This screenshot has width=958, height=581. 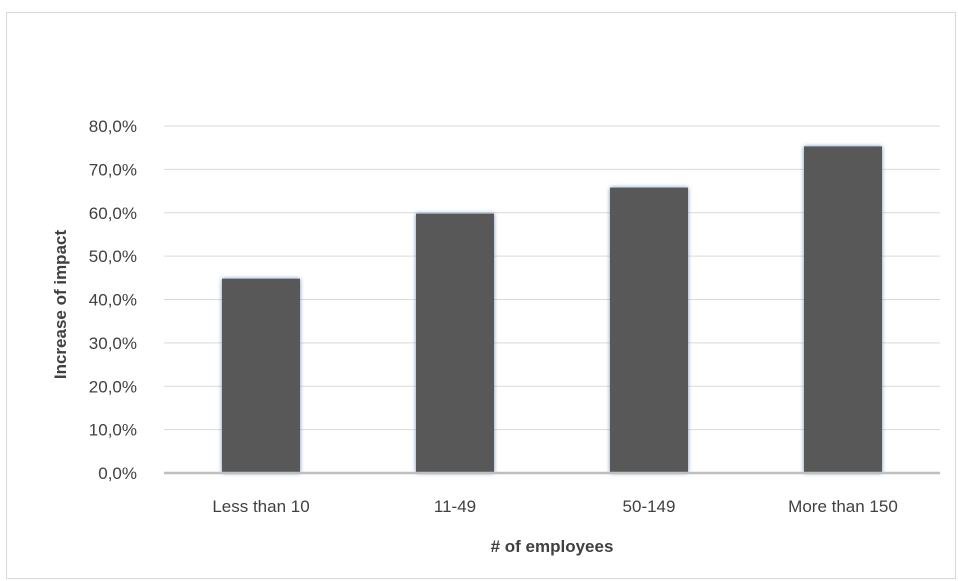 I want to click on x-tick-label: Less than 10, so click(x=260, y=506).